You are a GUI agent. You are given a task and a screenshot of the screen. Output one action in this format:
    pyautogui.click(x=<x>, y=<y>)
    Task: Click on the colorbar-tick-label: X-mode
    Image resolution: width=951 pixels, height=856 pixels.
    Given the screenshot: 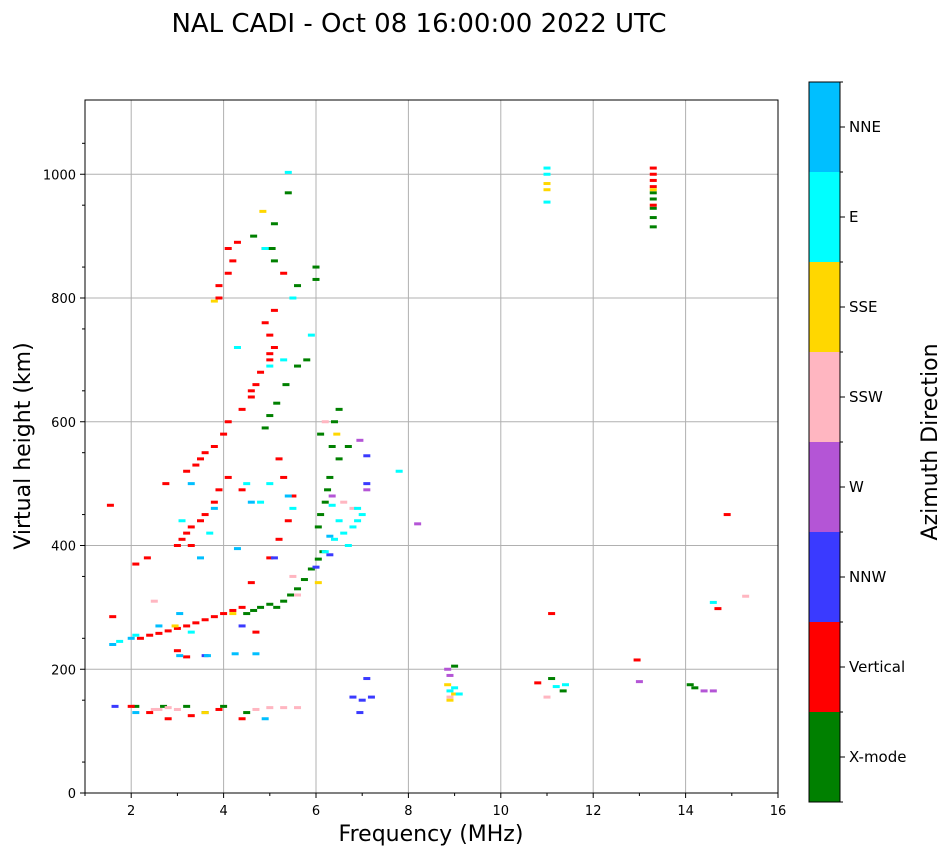 What is the action you would take?
    pyautogui.click(x=877, y=757)
    